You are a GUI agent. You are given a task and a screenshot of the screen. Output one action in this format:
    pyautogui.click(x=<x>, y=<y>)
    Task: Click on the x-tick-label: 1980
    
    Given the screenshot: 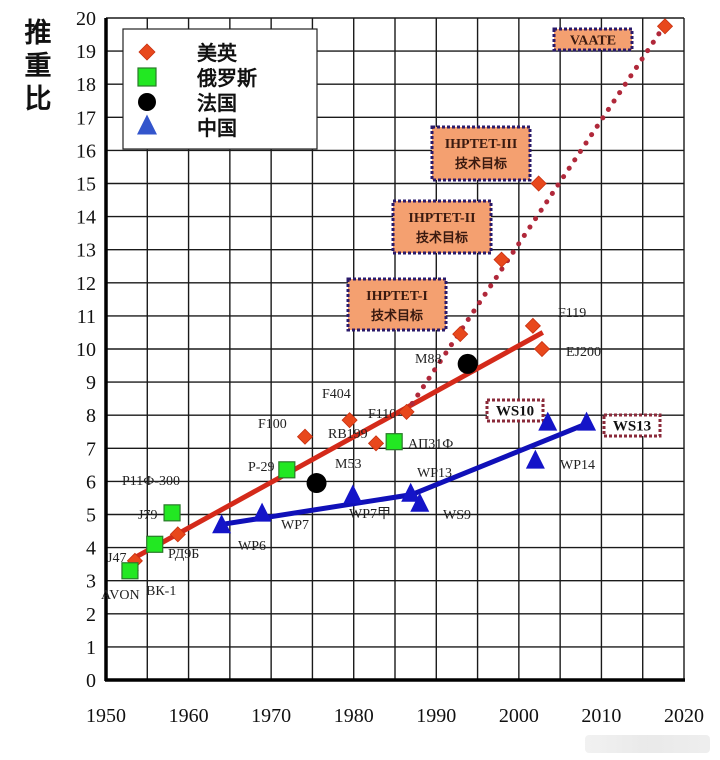 What is the action you would take?
    pyautogui.click(x=354, y=716)
    